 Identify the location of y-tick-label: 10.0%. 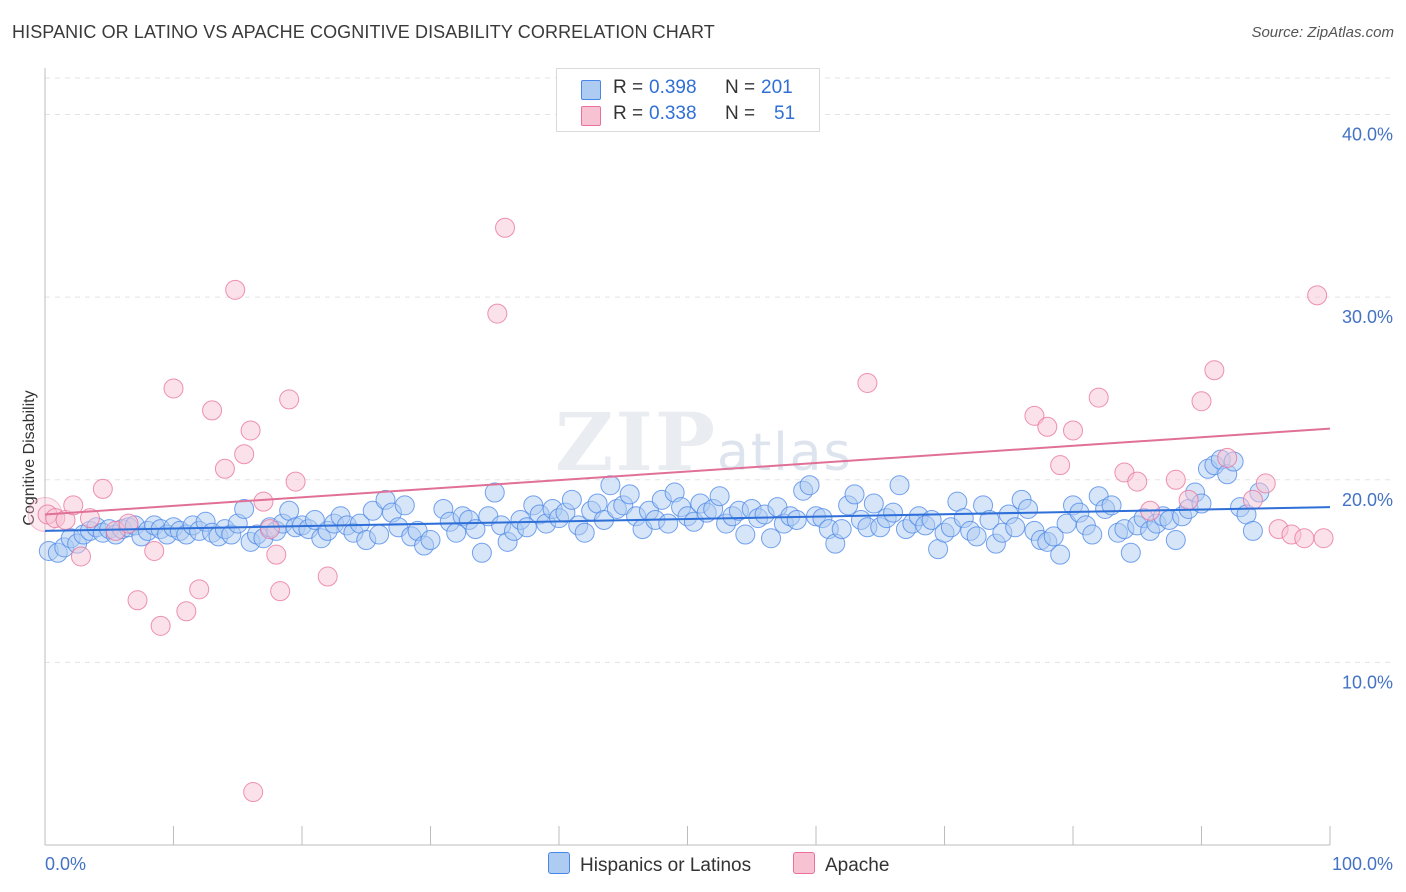
(1367, 682).